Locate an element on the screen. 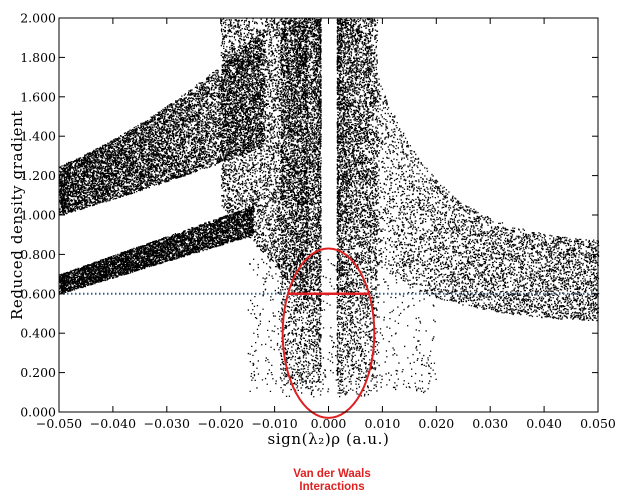 The image size is (617, 496). x-tick-label: 0.050 is located at coordinates (598, 423).